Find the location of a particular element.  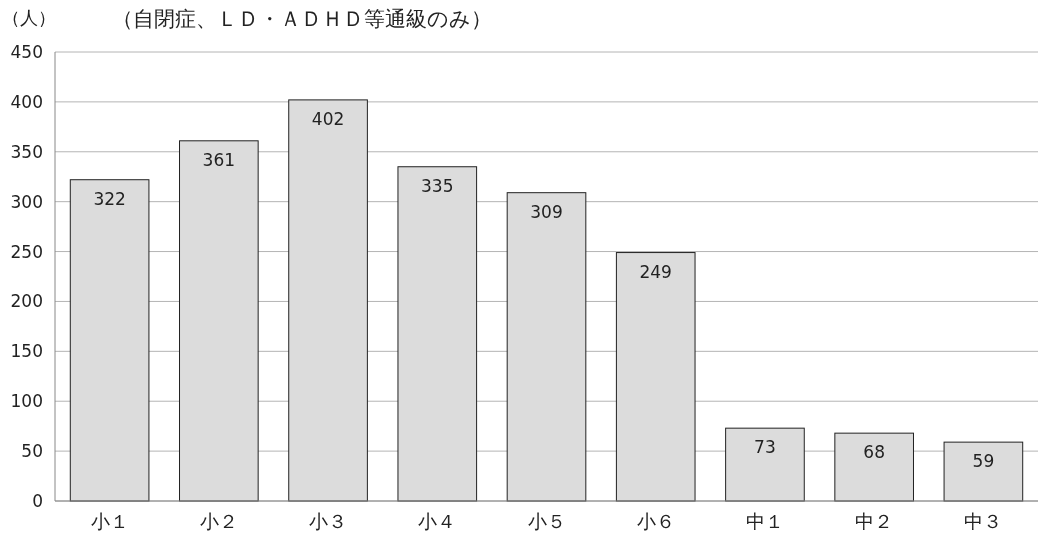

data-label: 249 is located at coordinates (655, 271).